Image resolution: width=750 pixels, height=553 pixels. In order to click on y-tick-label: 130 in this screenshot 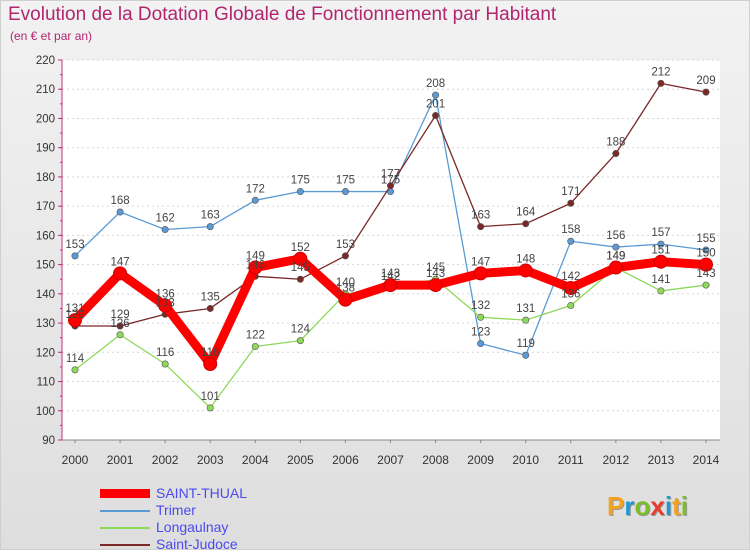, I will do `click(45, 324)`.